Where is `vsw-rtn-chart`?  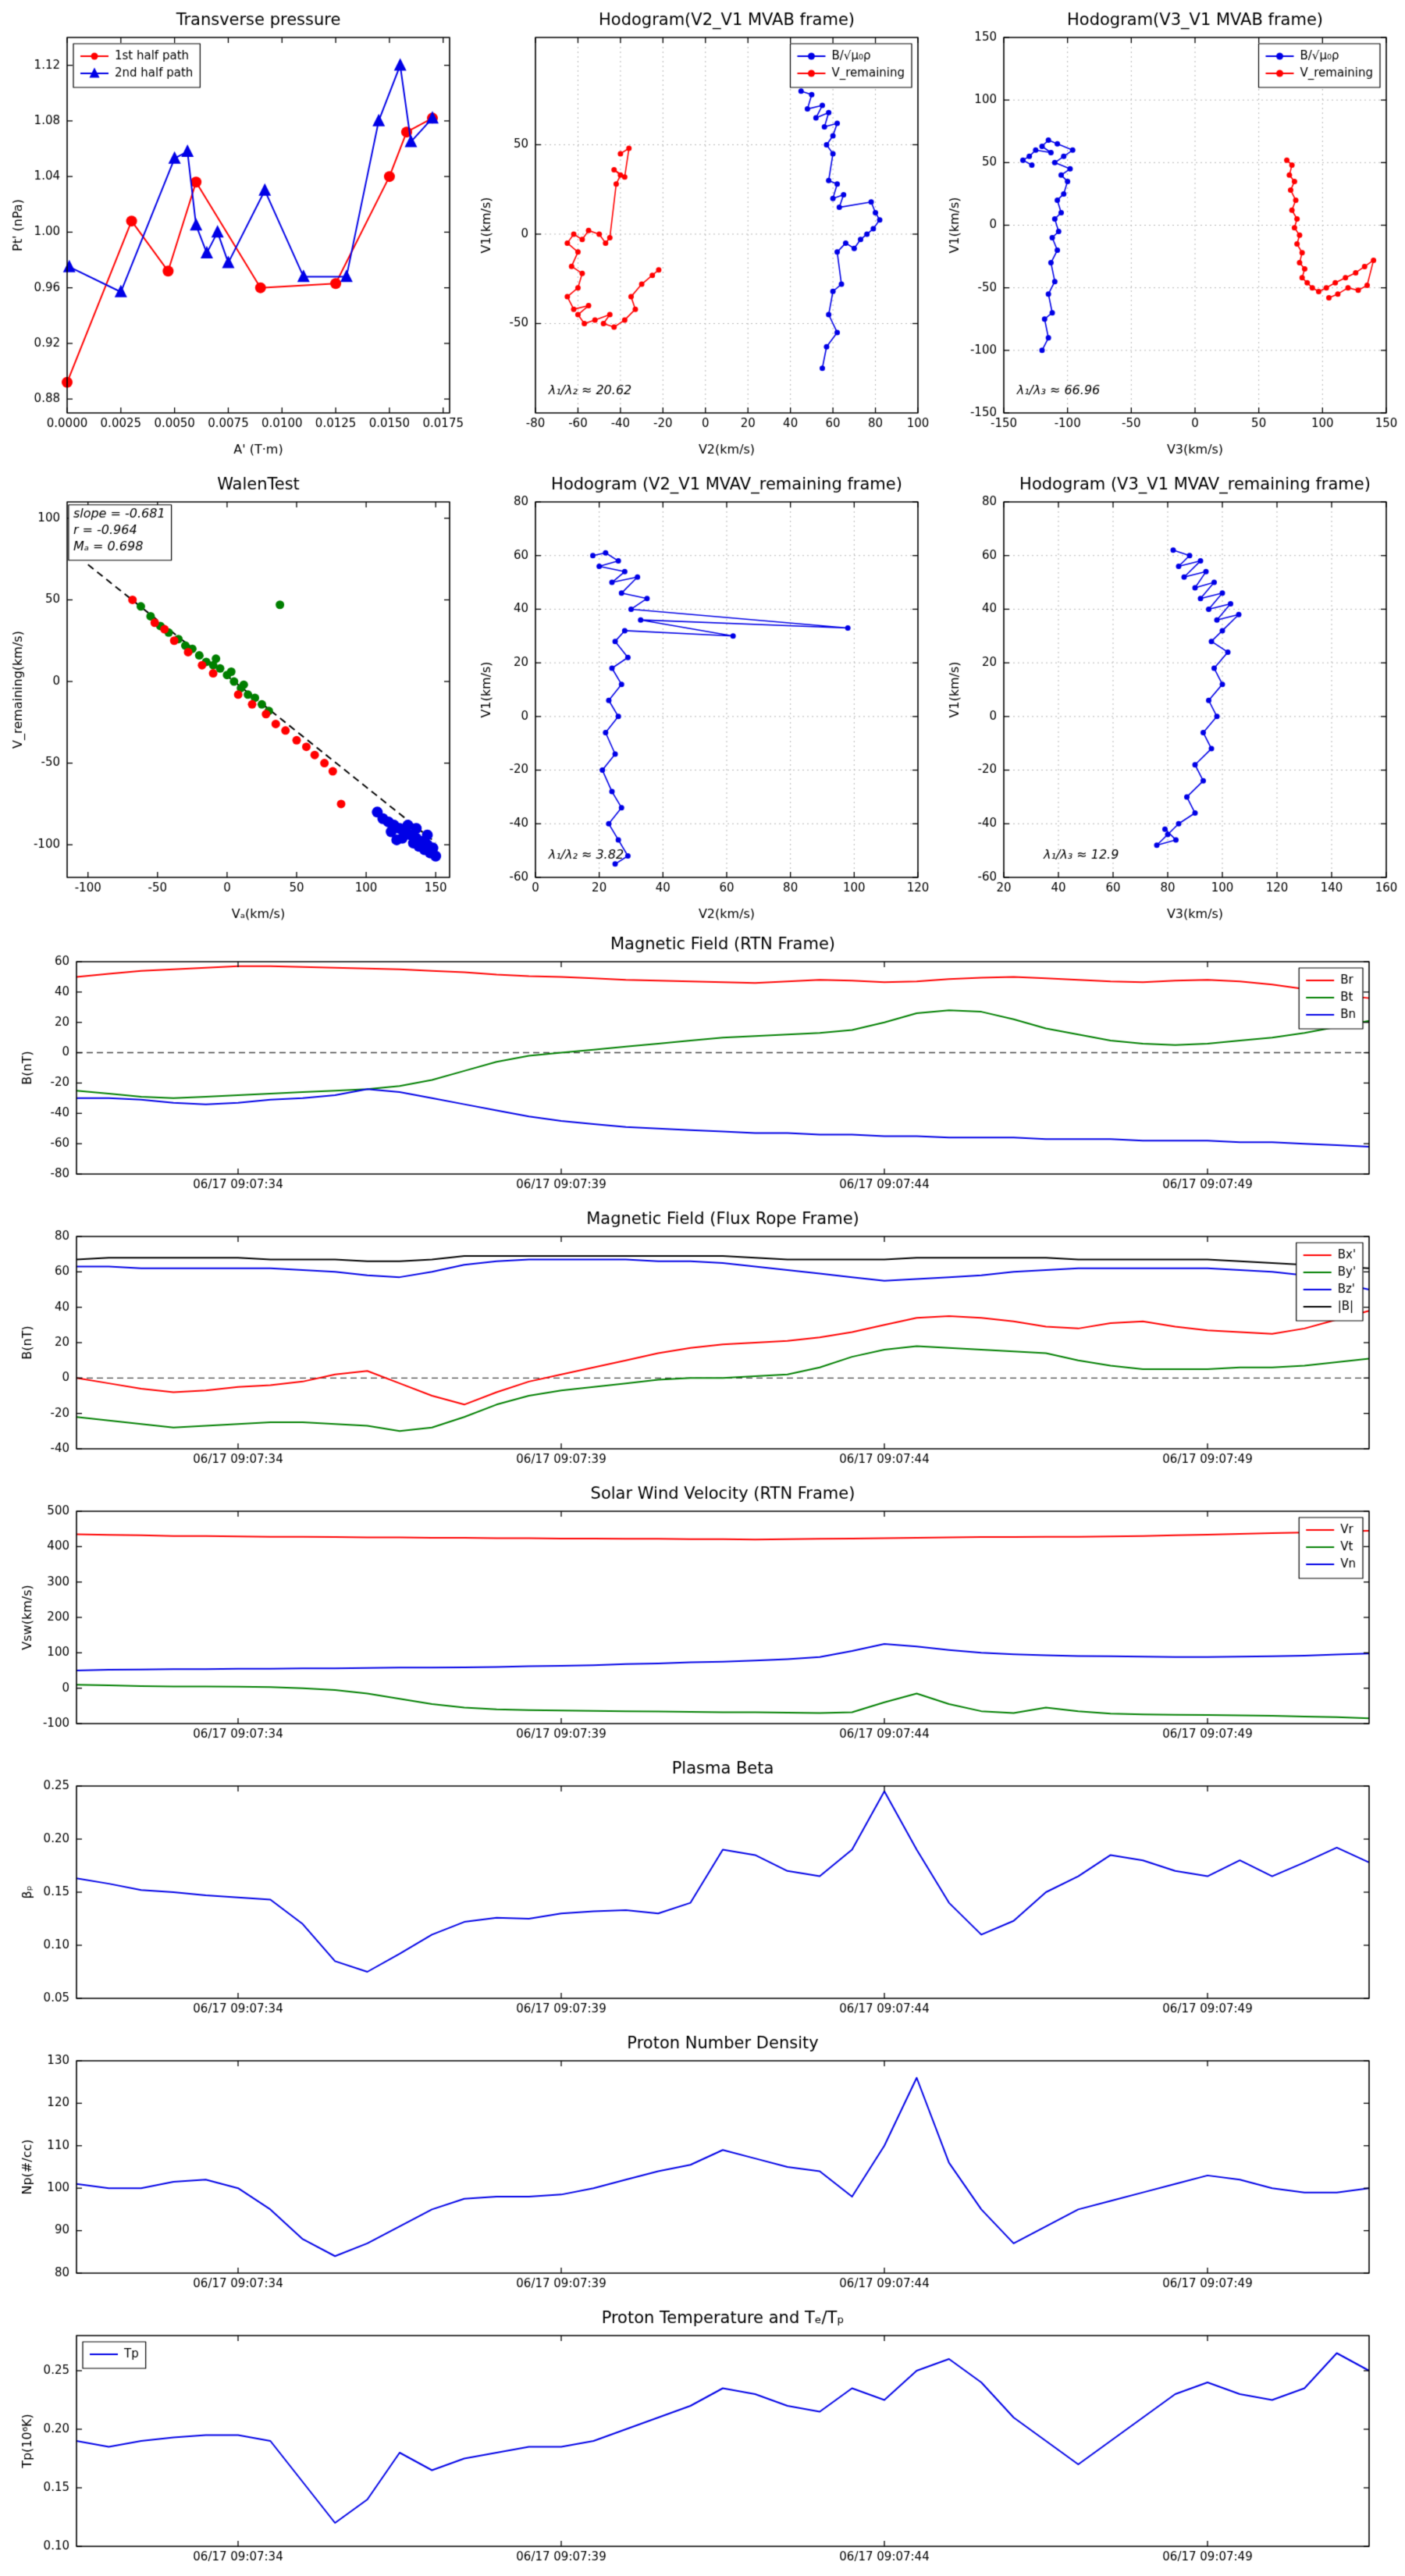
vsw-rtn-chart is located at coordinates (703, 1616).